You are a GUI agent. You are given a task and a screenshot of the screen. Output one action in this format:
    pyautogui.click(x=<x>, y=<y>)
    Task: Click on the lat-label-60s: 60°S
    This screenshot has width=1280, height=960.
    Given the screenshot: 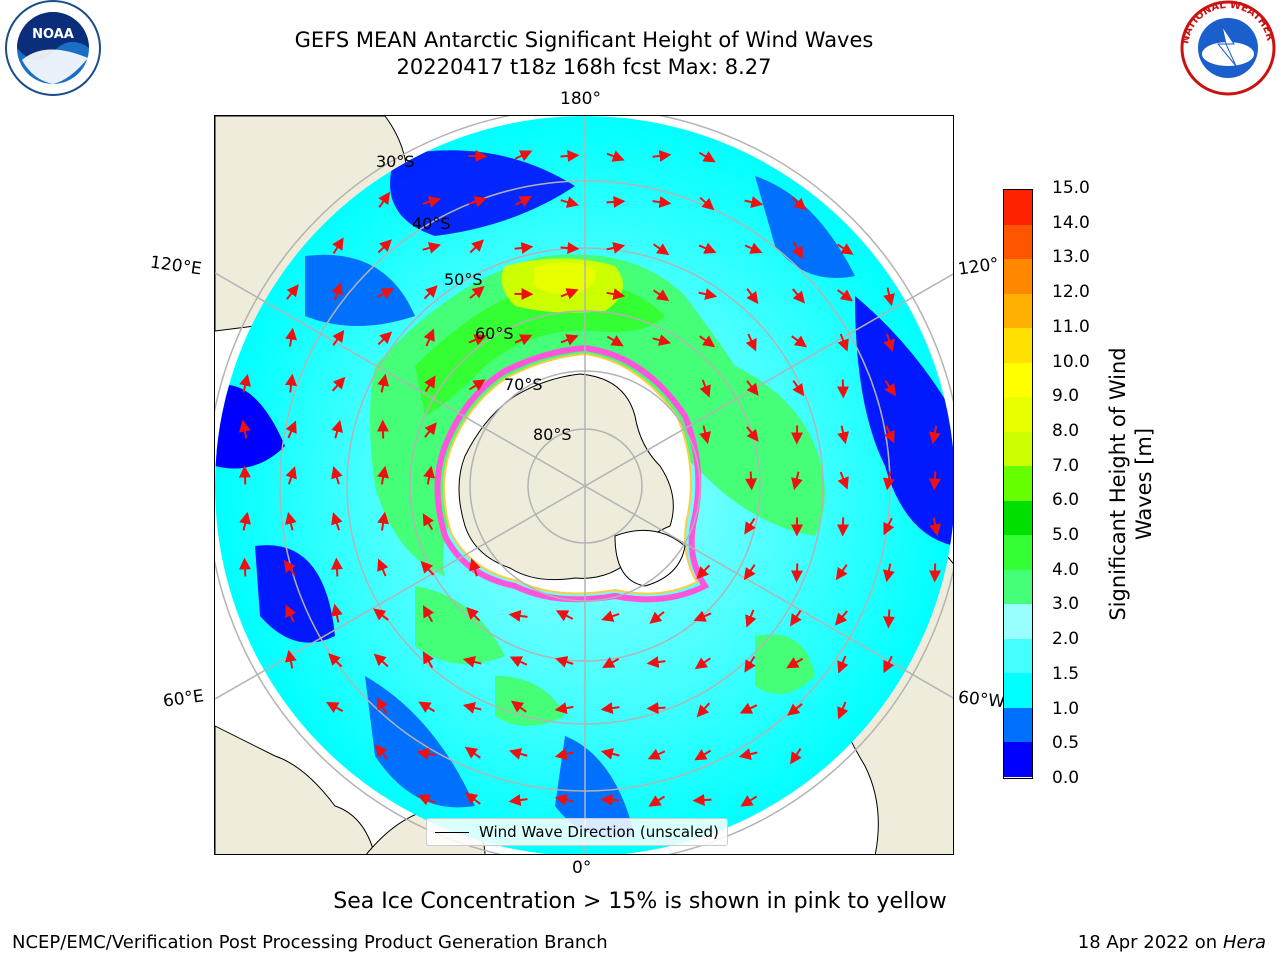 What is the action you would take?
    pyautogui.click(x=494, y=333)
    